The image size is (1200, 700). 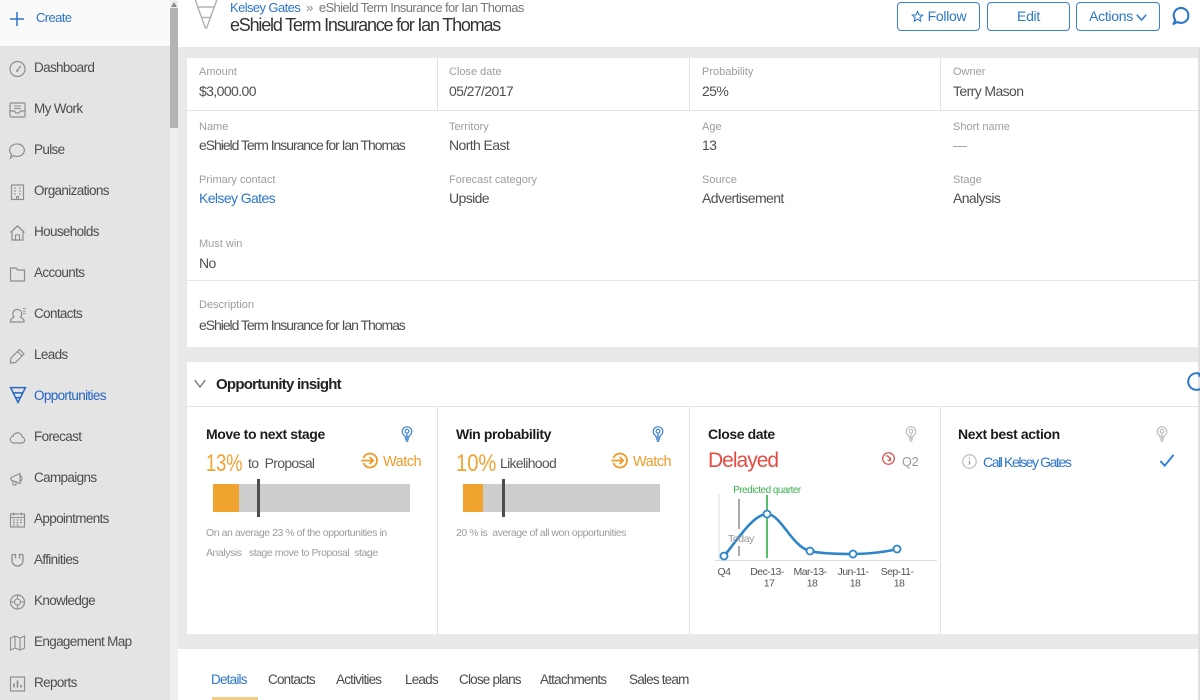 I want to click on svg-text: Today, so click(x=741, y=539).